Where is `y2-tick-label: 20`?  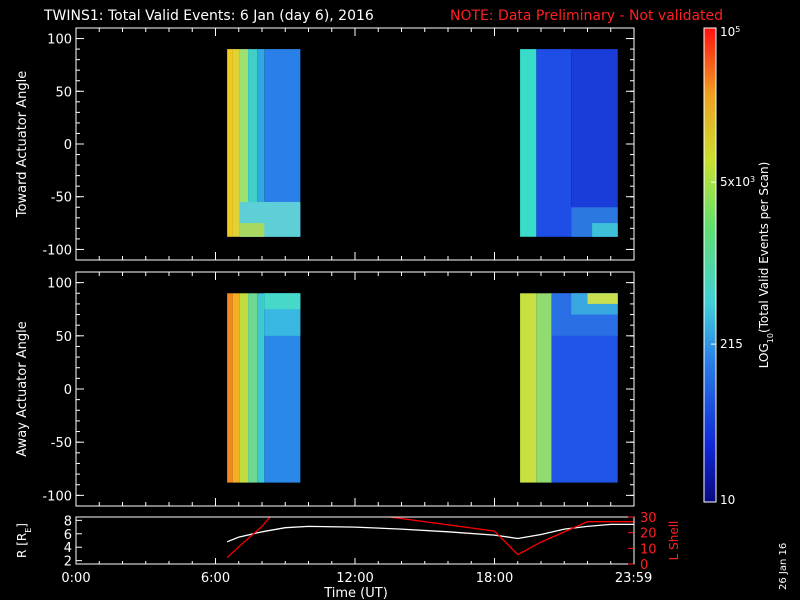 y2-tick-label: 20 is located at coordinates (648, 534).